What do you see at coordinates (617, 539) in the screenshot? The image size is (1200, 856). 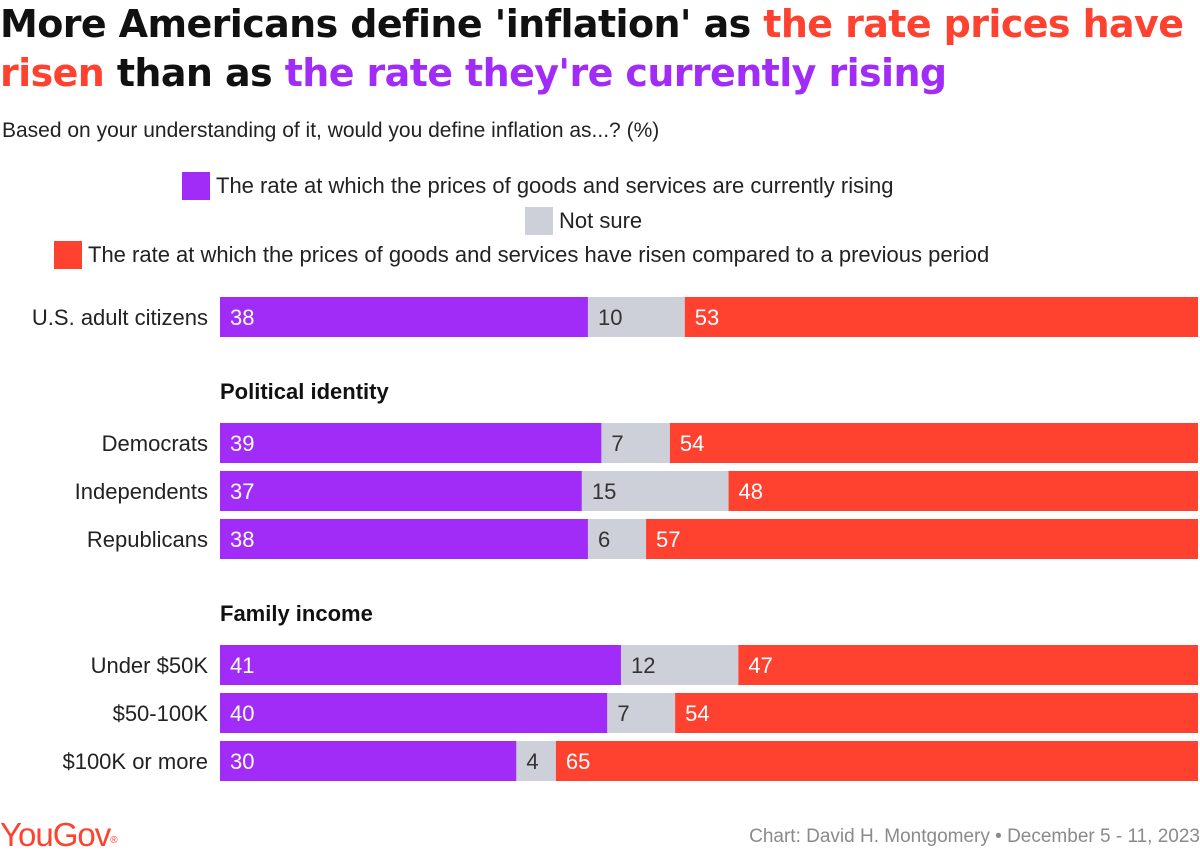 I see `bar-segment-republicans-not-sure` at bounding box center [617, 539].